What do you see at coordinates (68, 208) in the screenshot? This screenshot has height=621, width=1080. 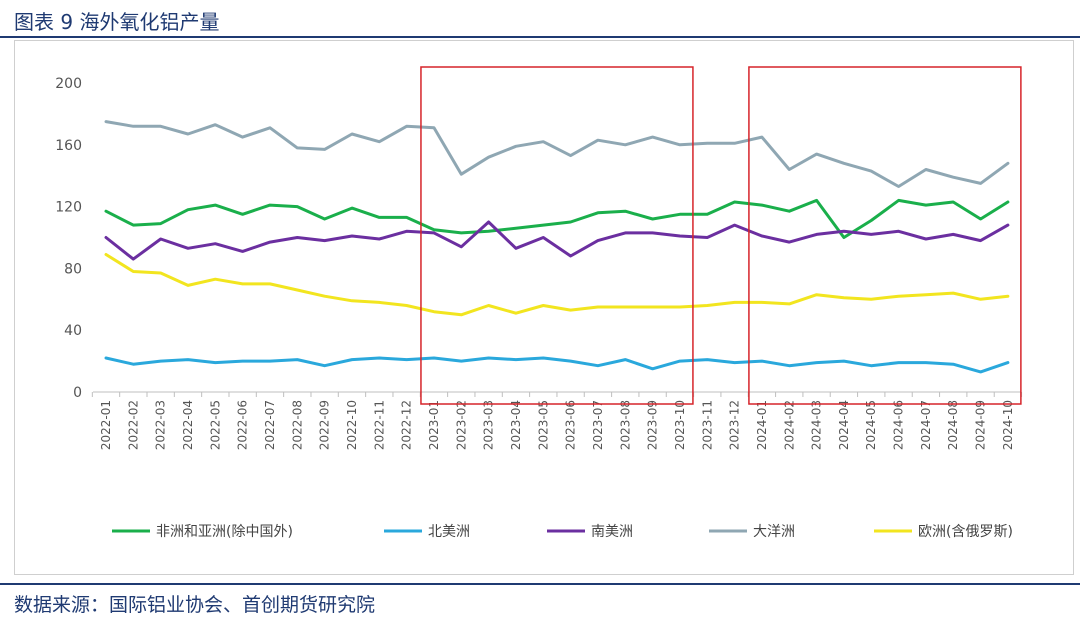 I see `y-tick-label: 120` at bounding box center [68, 208].